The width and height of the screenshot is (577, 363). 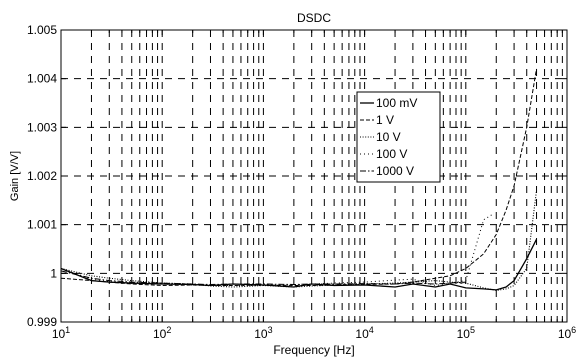 What do you see at coordinates (567, 333) in the screenshot?
I see `x-tick-label: 10⁶` at bounding box center [567, 333].